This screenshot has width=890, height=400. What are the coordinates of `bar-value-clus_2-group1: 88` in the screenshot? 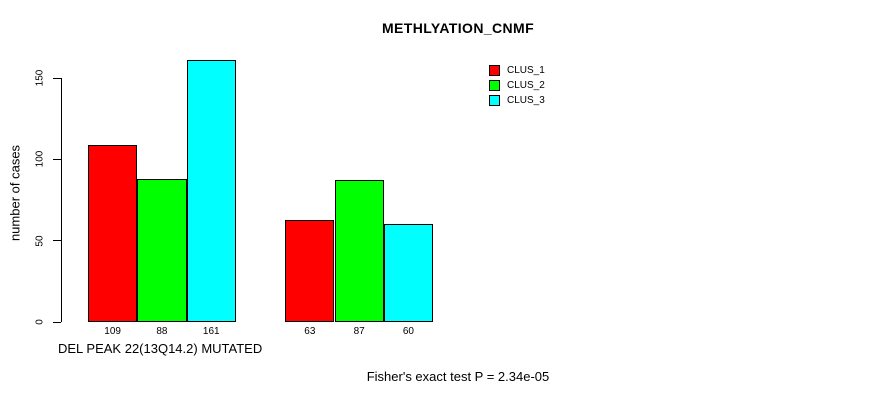 It's located at (162, 331).